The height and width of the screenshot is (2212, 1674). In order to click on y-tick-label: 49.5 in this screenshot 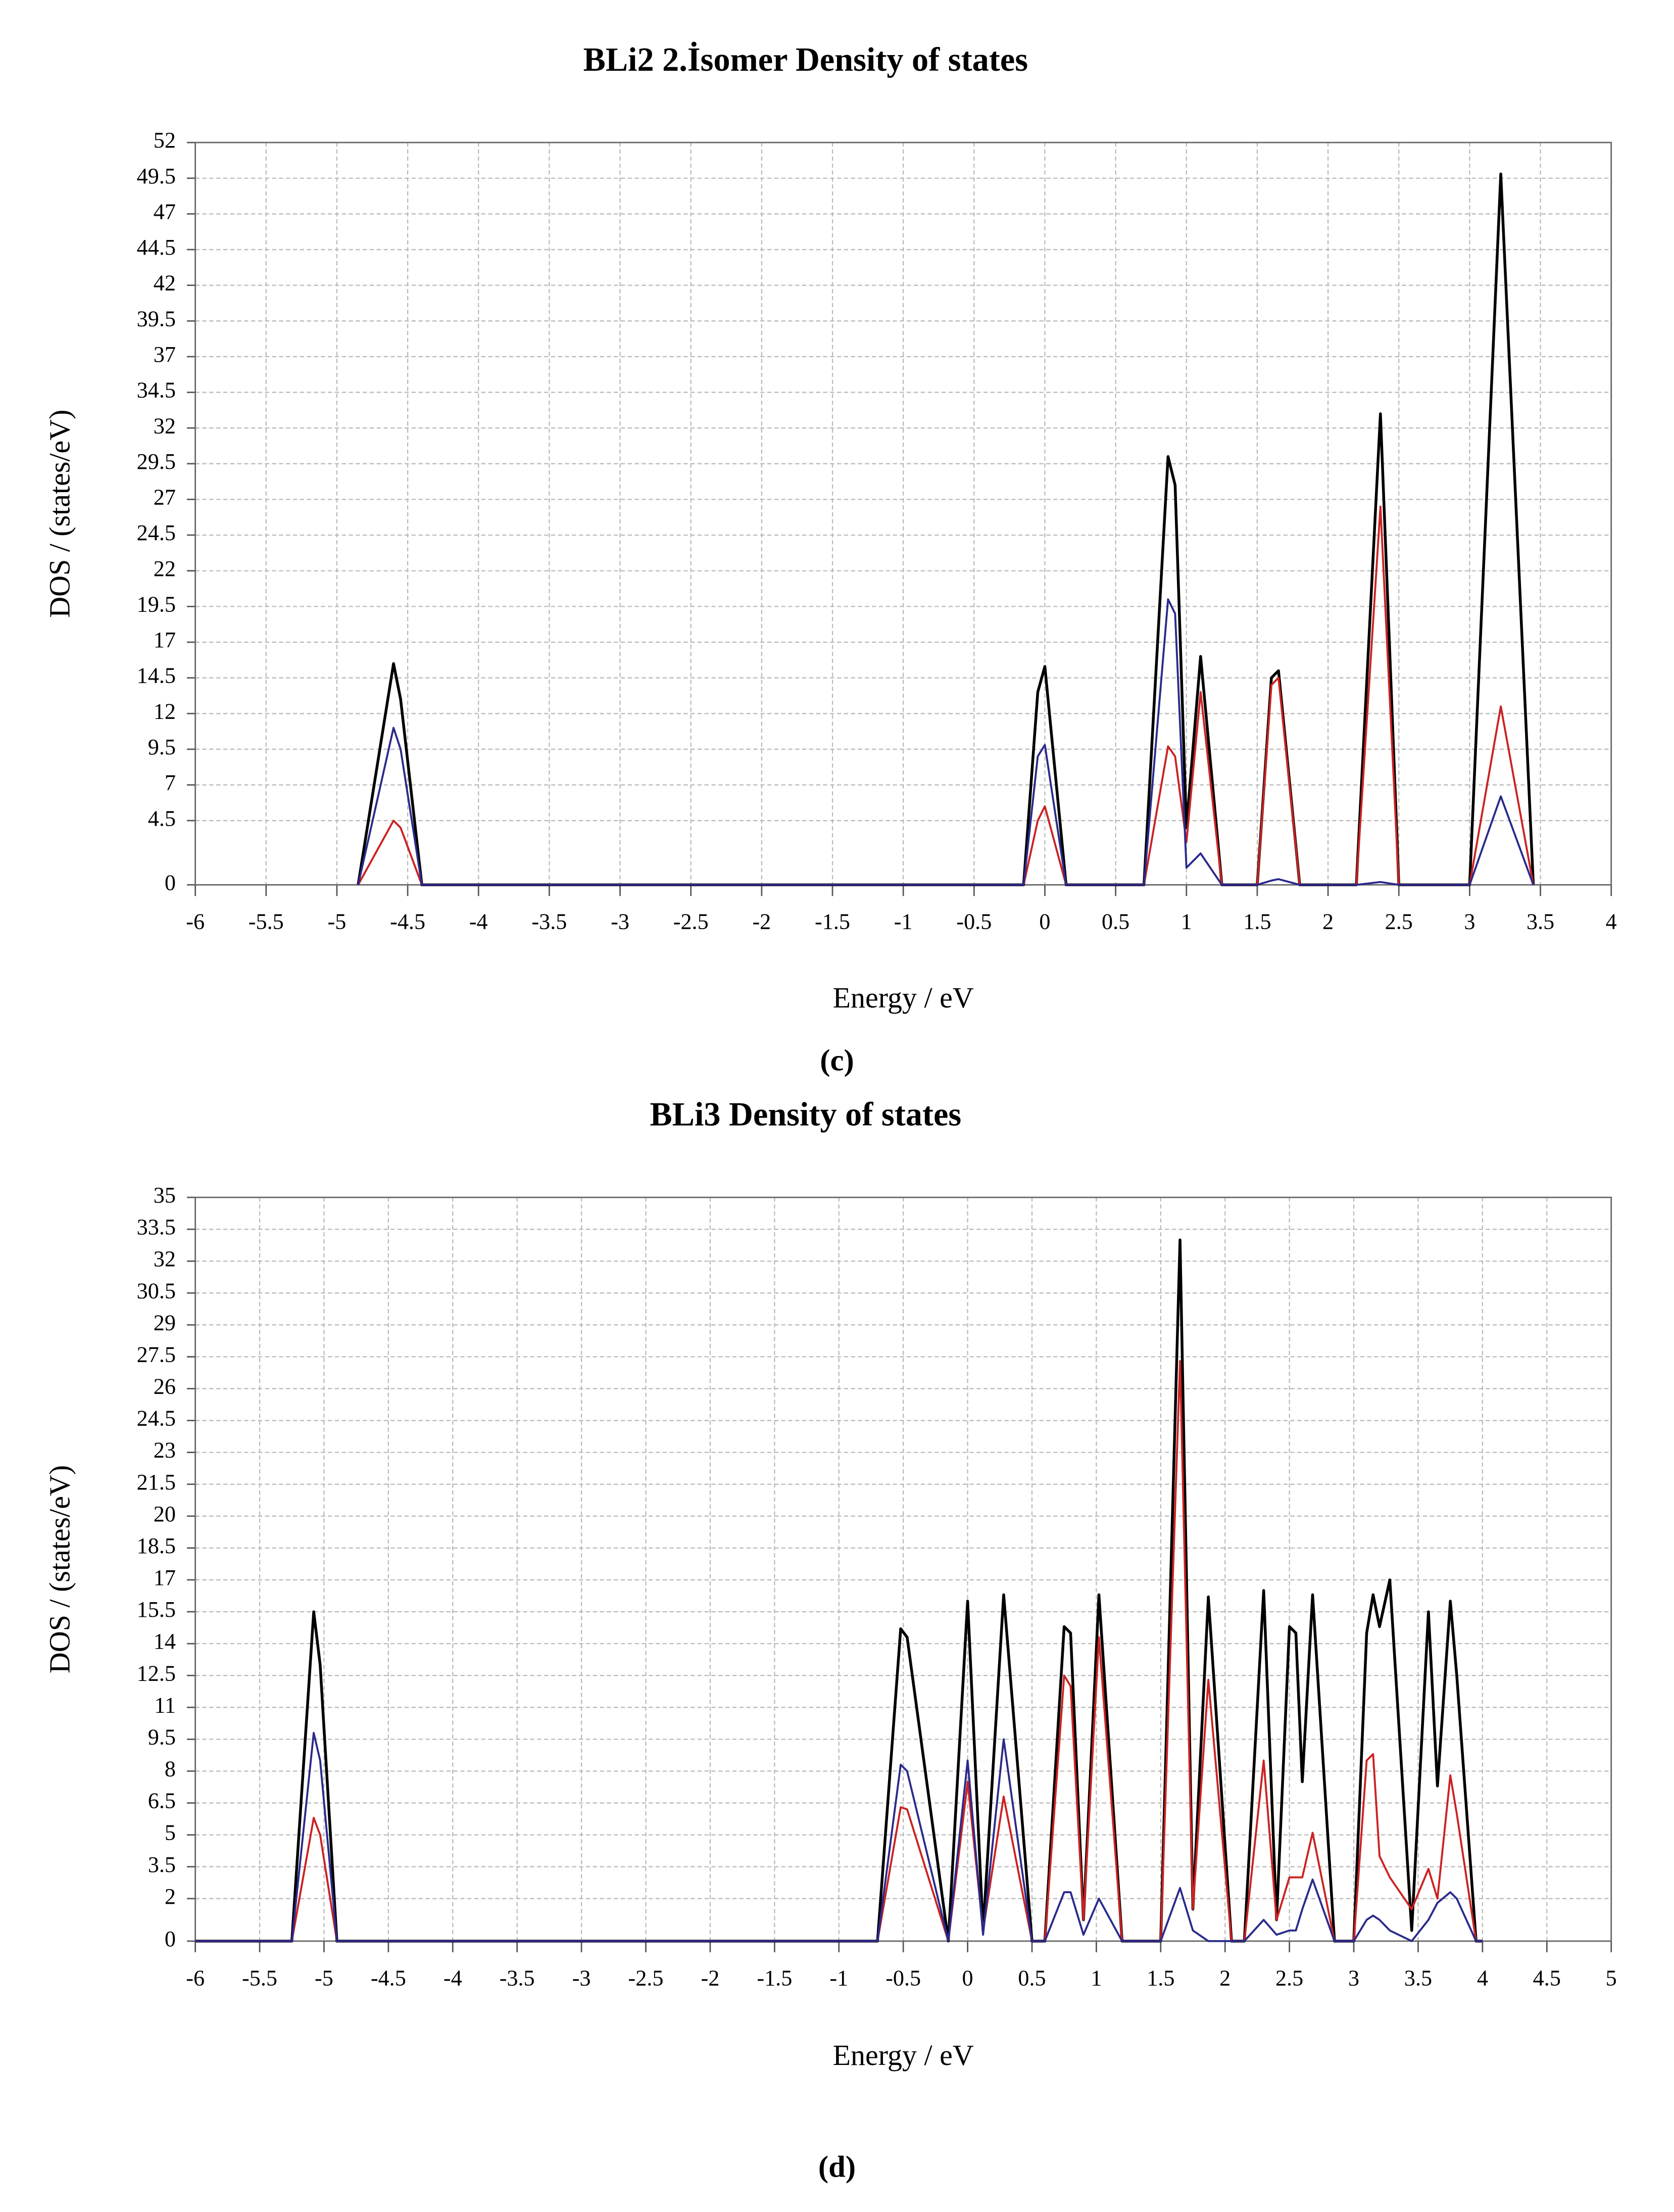, I will do `click(156, 176)`.